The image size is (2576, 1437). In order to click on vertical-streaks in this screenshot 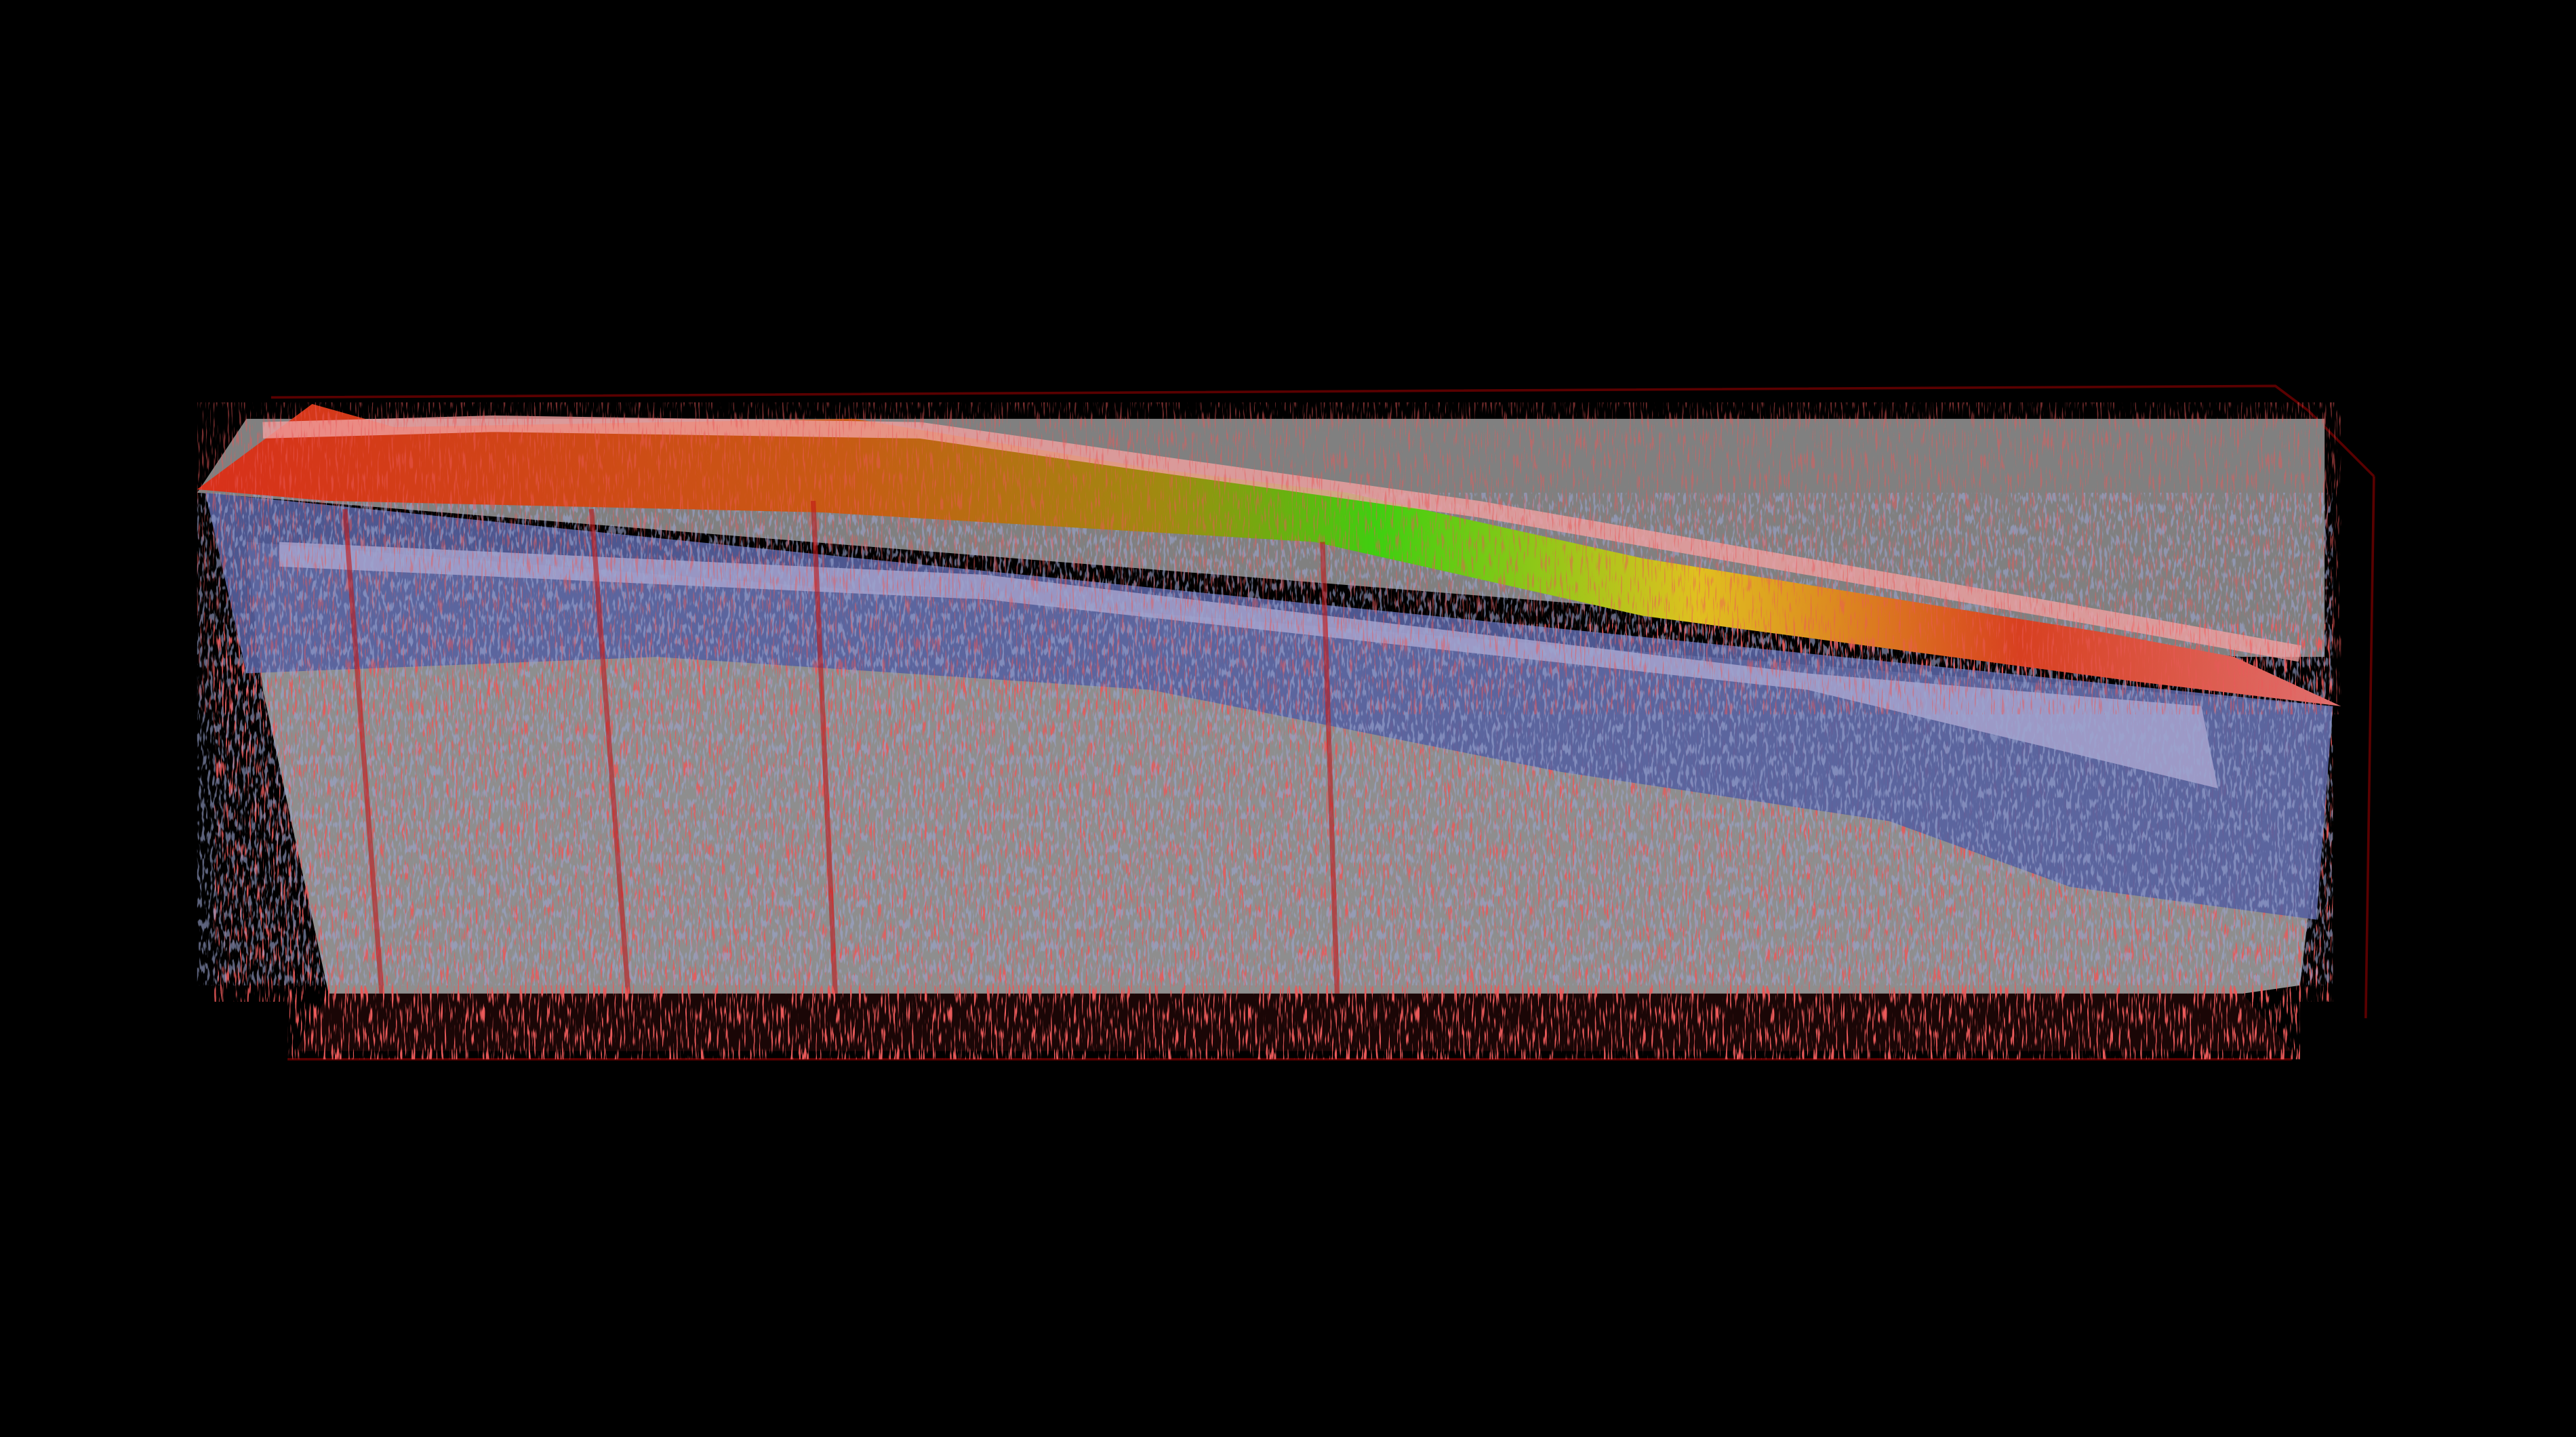, I will do `click(842, 775)`.